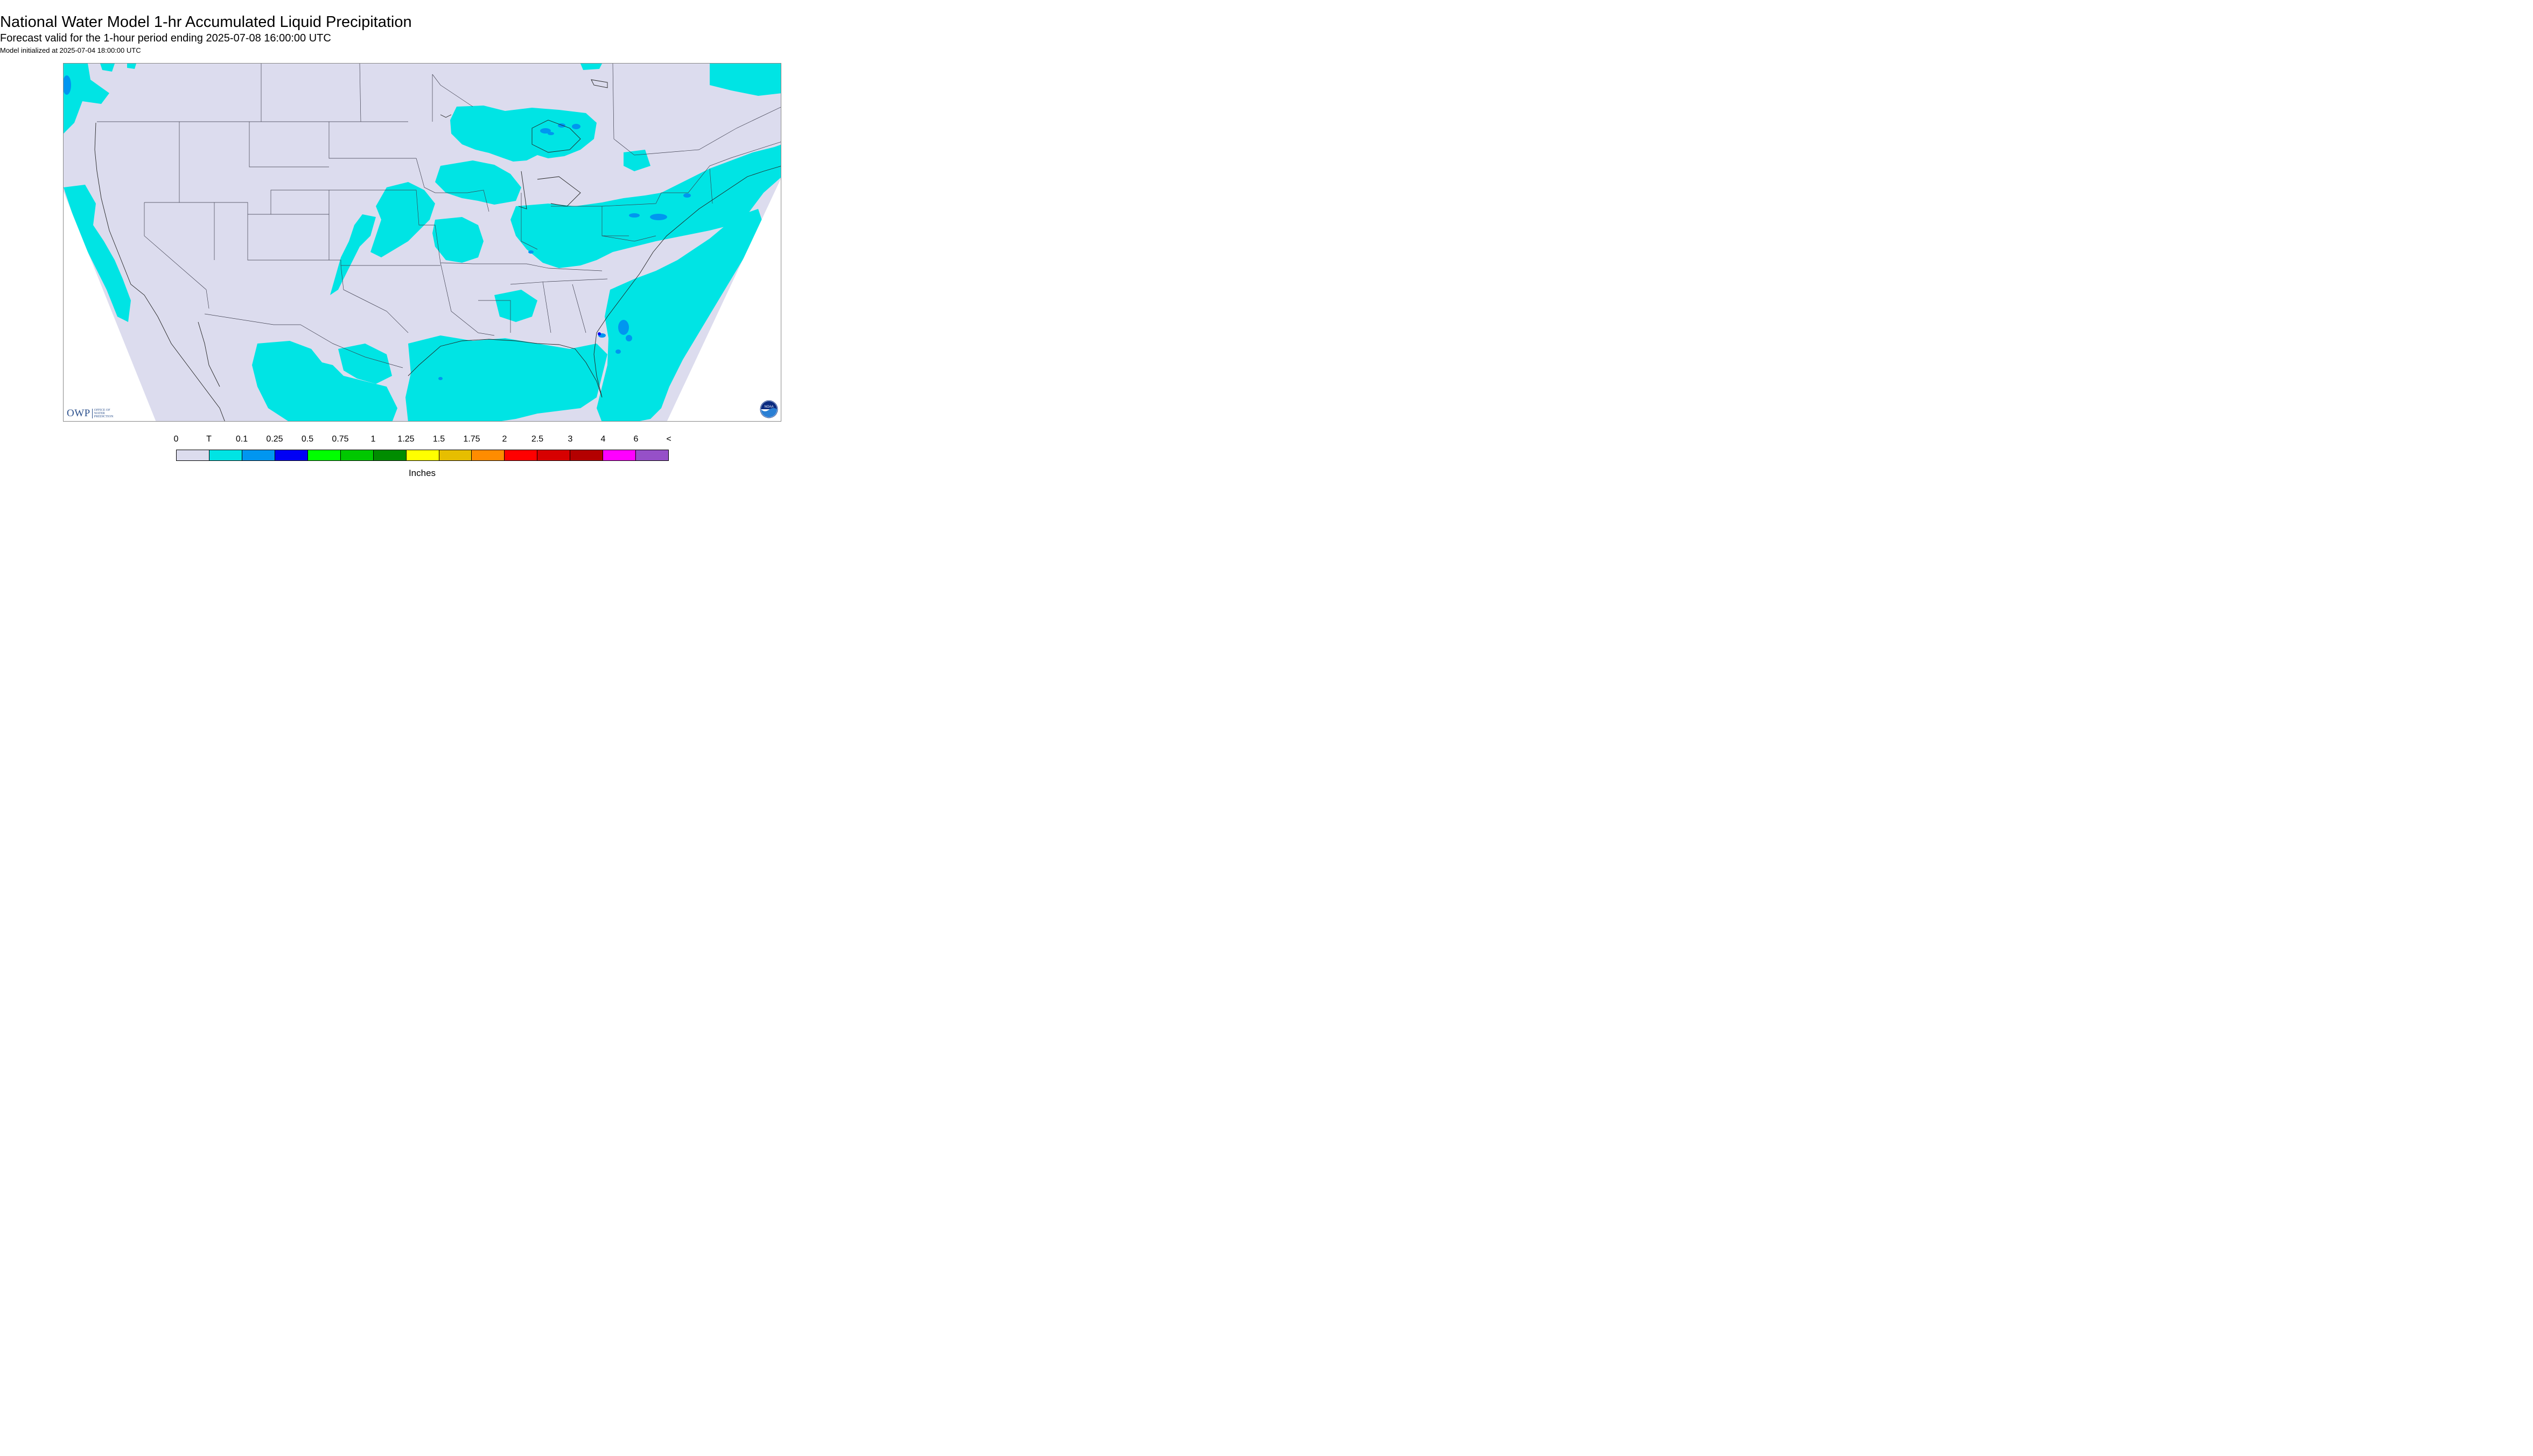 The image size is (2533, 1456). I want to click on legend-tick-label: 3, so click(570, 439).